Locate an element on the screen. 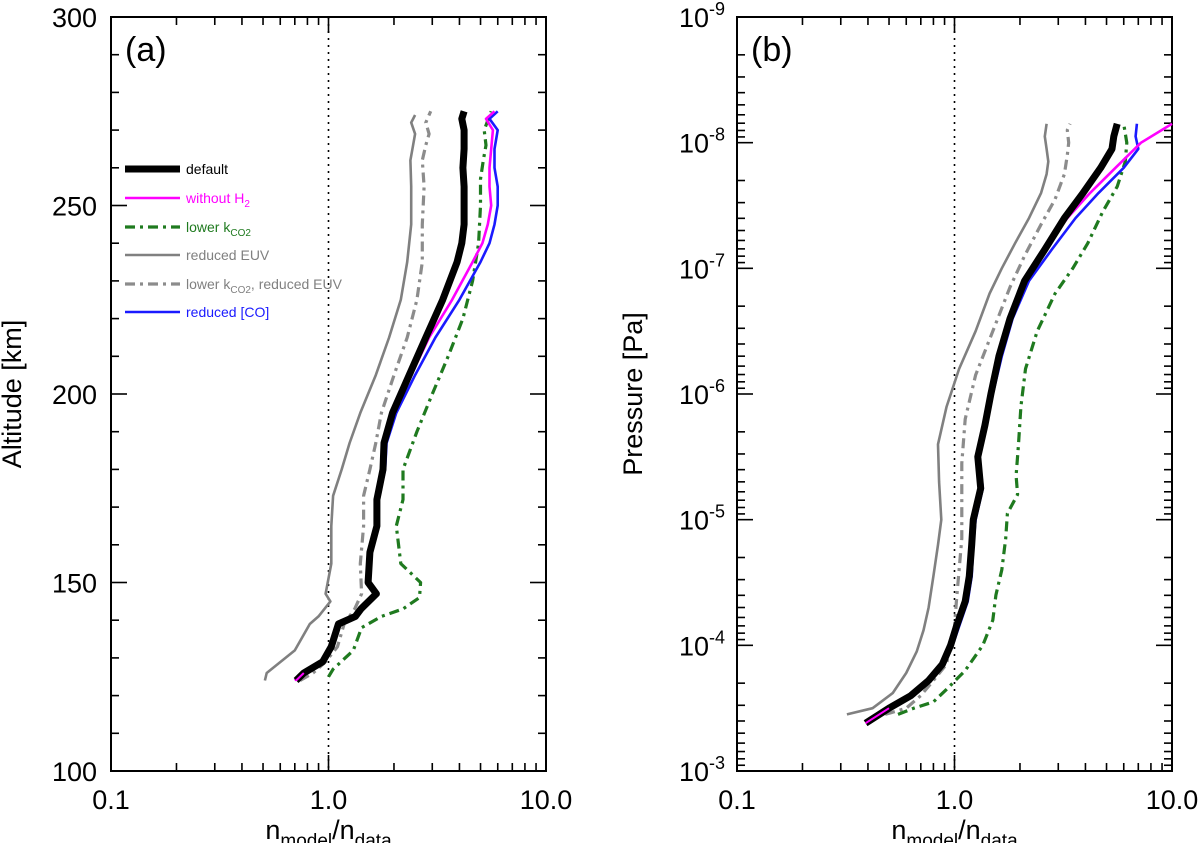  legend-label-reduced-euv: reduced EUV is located at coordinates (228, 255).